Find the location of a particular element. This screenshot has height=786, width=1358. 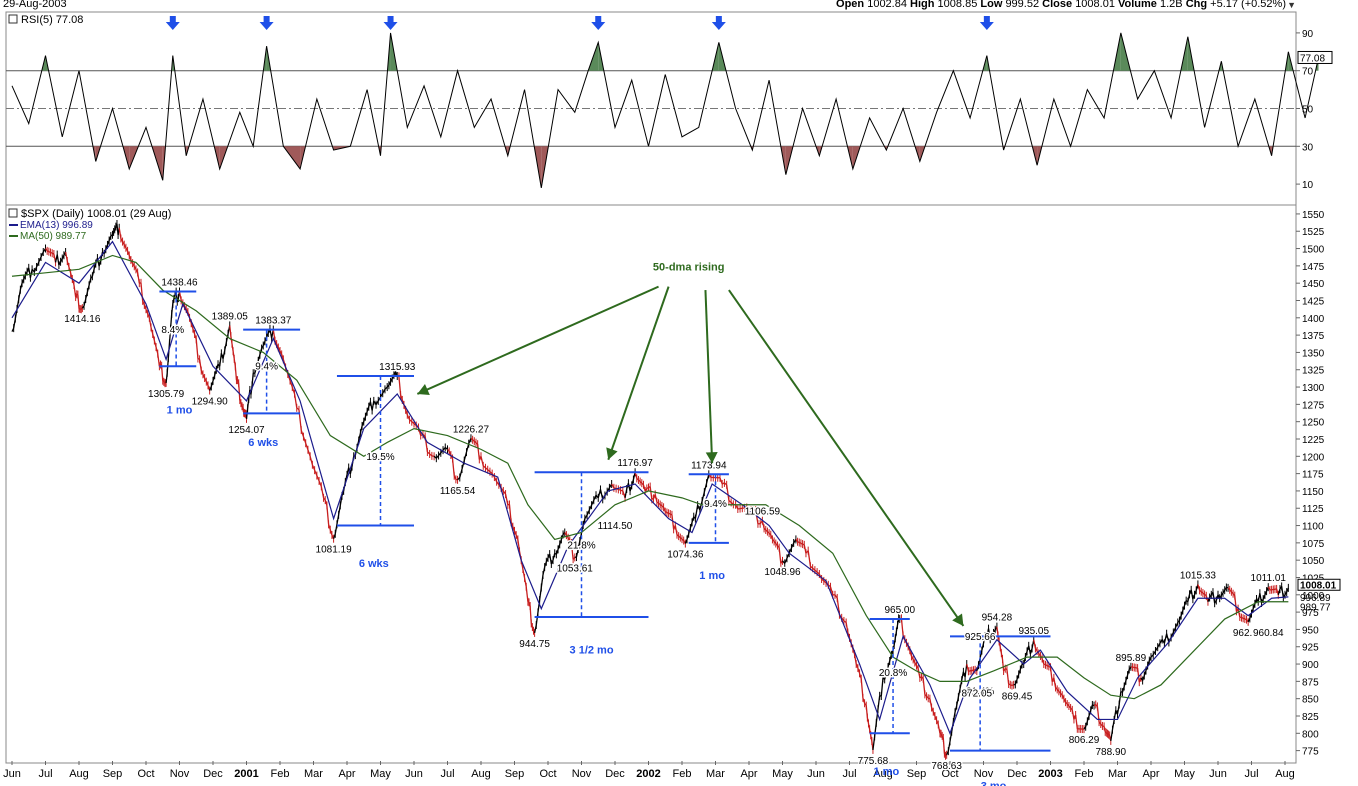

close-value-box is located at coordinates (1319, 584).